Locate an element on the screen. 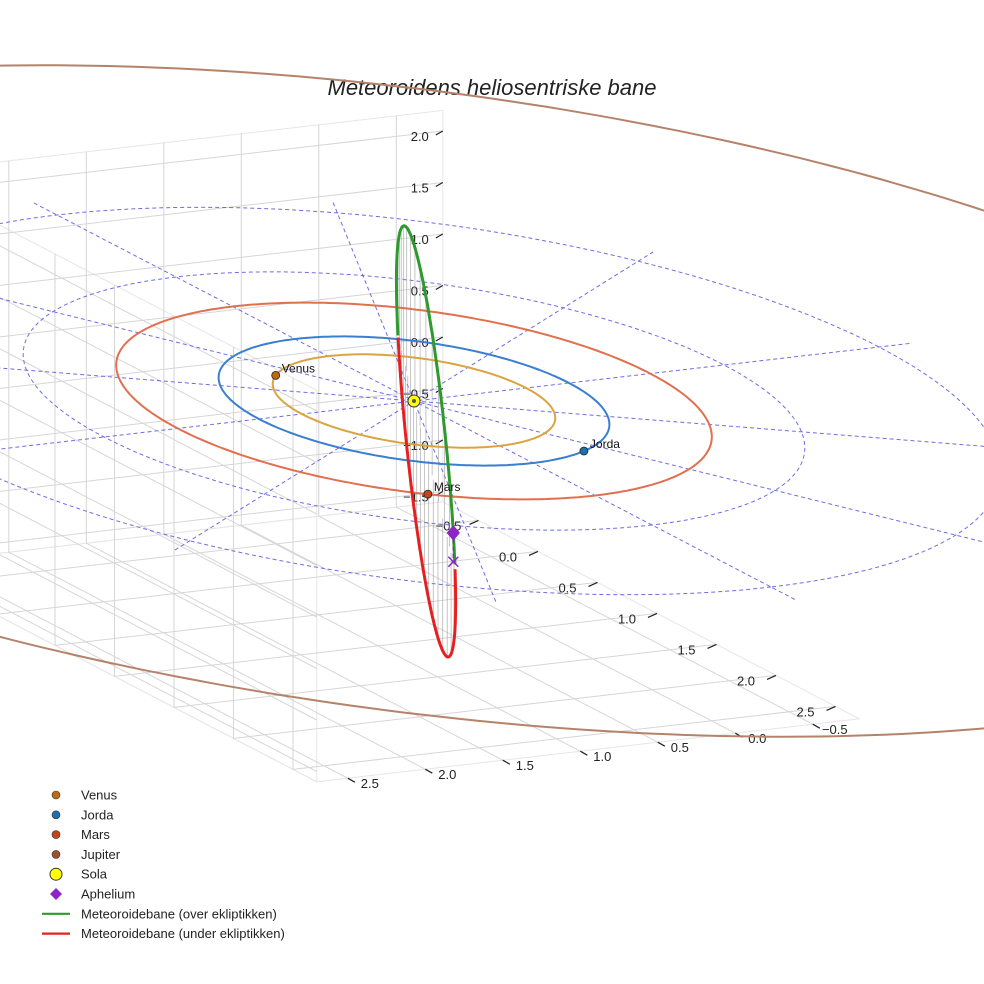 The image size is (984, 984). legend-label: Meteoroidebane (under ekliptikken) is located at coordinates (183, 933).